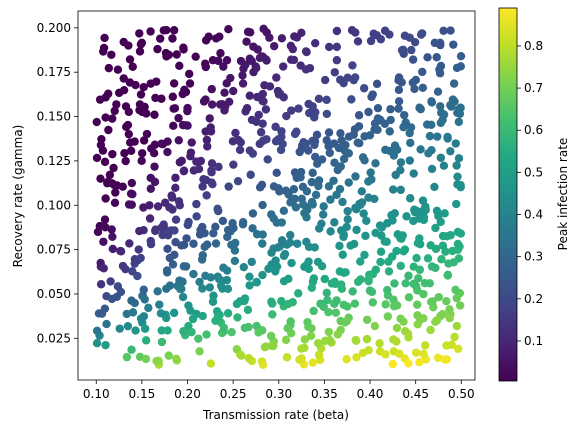 Image resolution: width=580 pixels, height=436 pixels. I want to click on y-tick-label: 0.075, so click(54, 250).